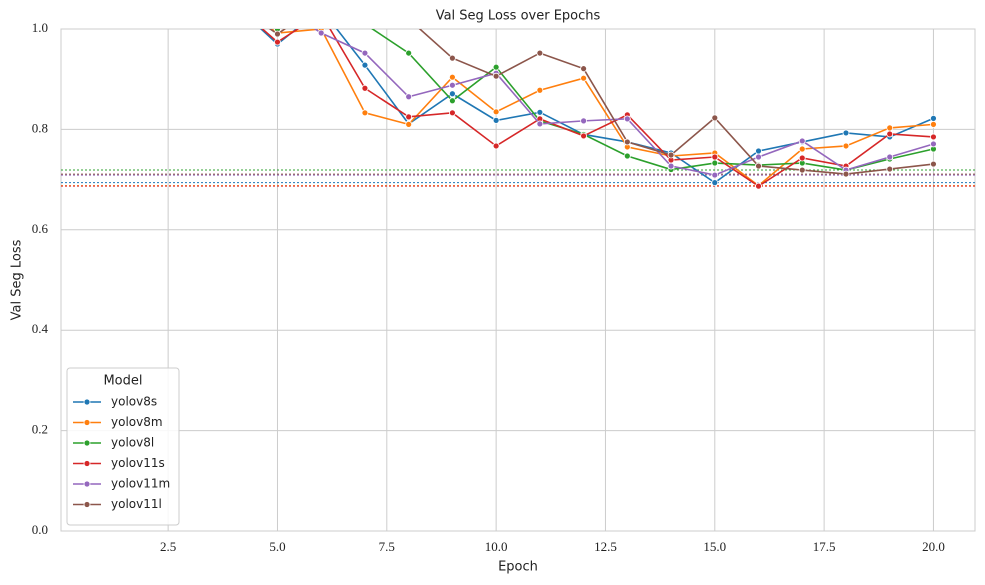  Describe the element at coordinates (387, 546) in the screenshot. I see `x-tick-label: 7.5` at that location.